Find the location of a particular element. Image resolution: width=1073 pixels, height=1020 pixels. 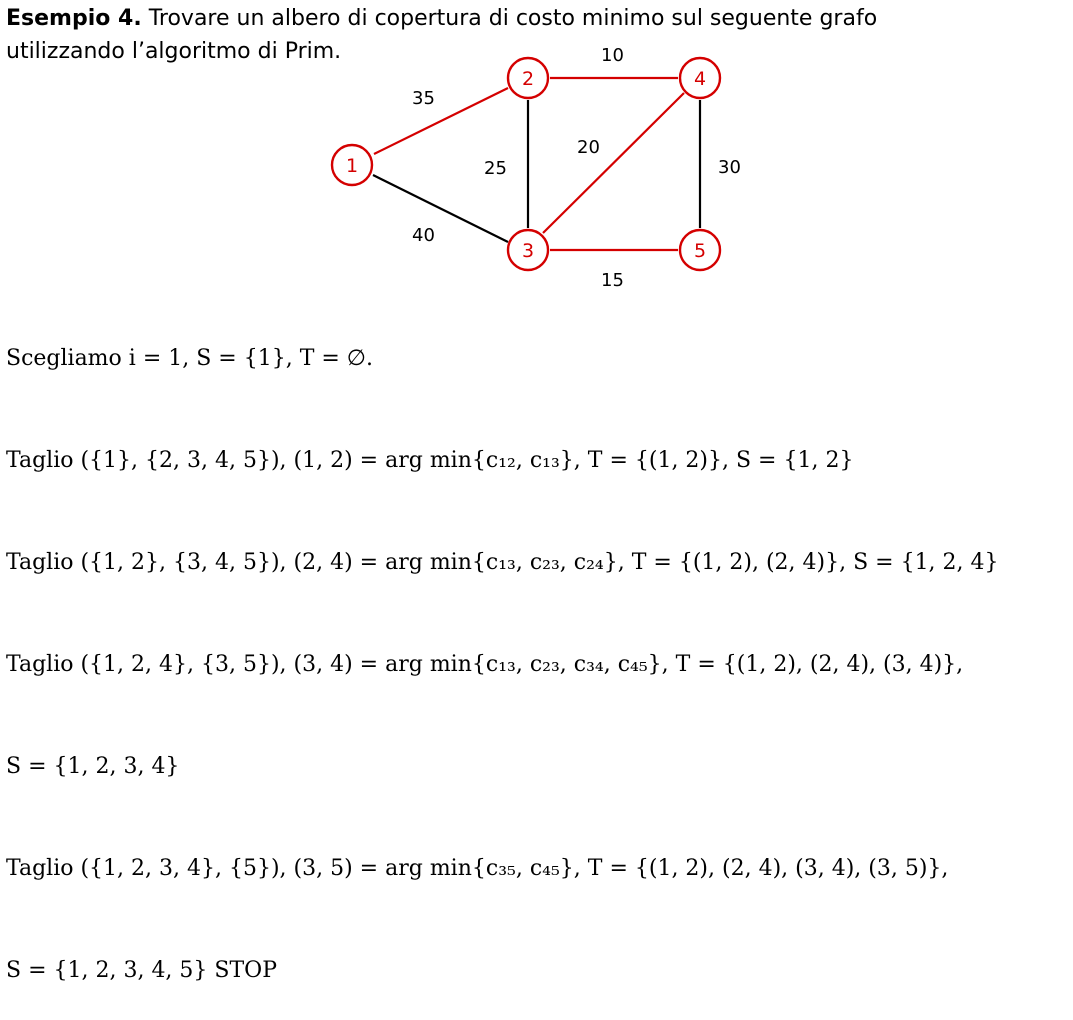

node-4: 4 is located at coordinates (700, 78).